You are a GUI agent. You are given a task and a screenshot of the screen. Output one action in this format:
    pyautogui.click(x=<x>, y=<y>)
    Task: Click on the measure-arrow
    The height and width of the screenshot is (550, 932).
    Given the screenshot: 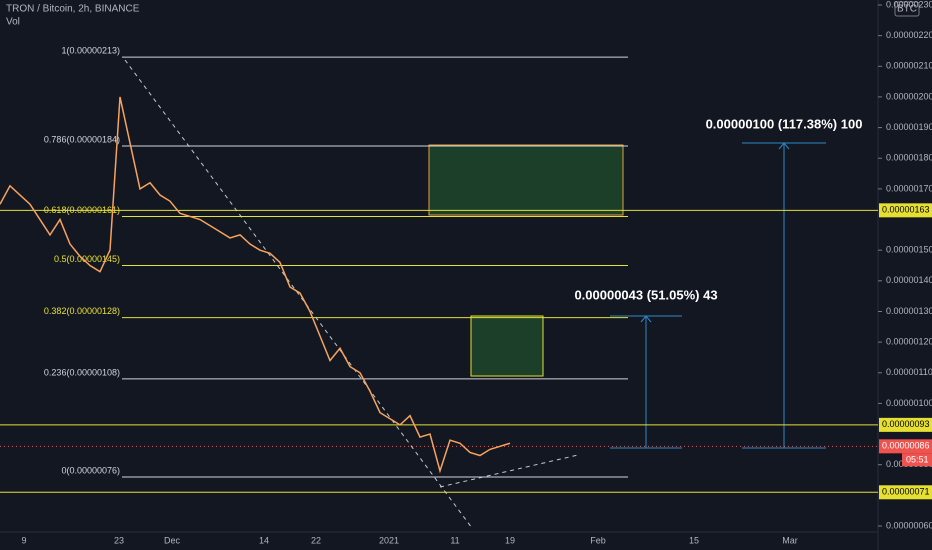 What is the action you would take?
    pyautogui.click(x=718, y=295)
    